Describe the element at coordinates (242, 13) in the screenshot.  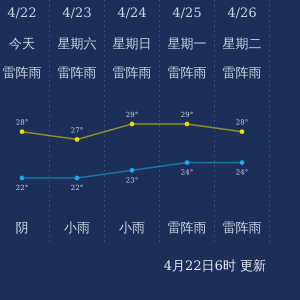
I see `x-tick-label: 4/26` at that location.